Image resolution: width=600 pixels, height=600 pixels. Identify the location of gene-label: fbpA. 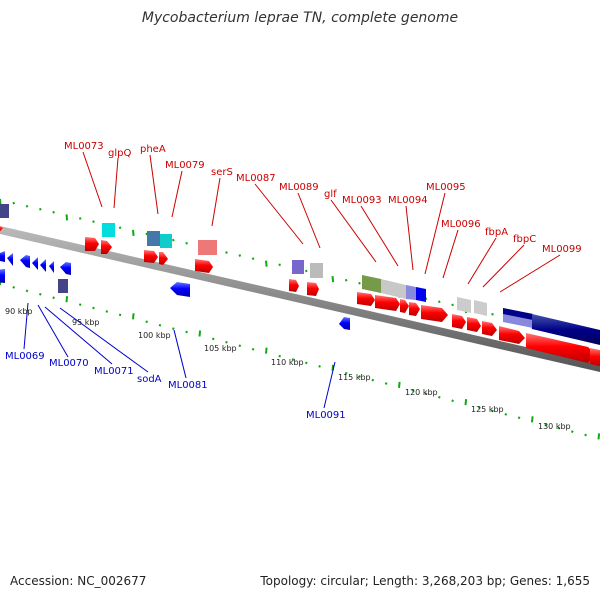
(496, 232).